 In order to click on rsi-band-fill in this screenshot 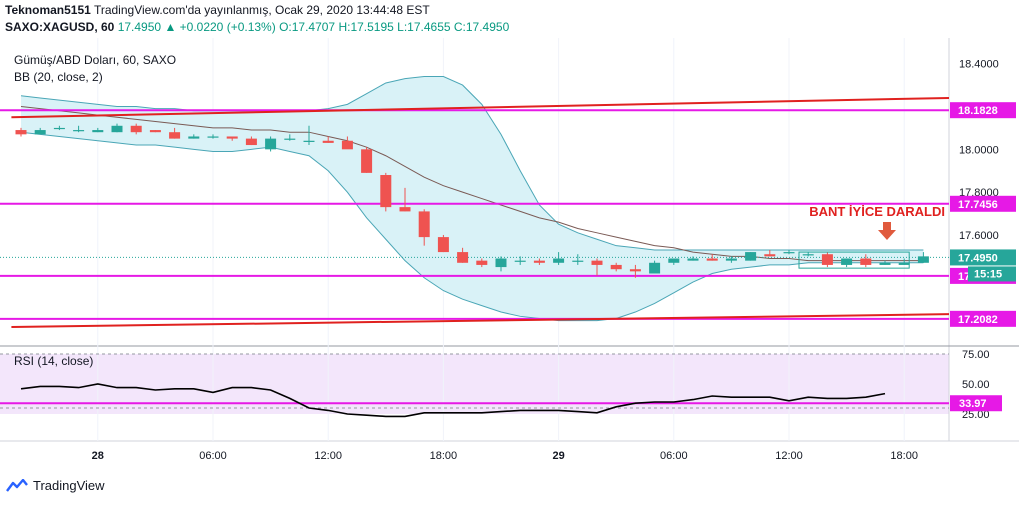, I will do `click(474, 384)`.